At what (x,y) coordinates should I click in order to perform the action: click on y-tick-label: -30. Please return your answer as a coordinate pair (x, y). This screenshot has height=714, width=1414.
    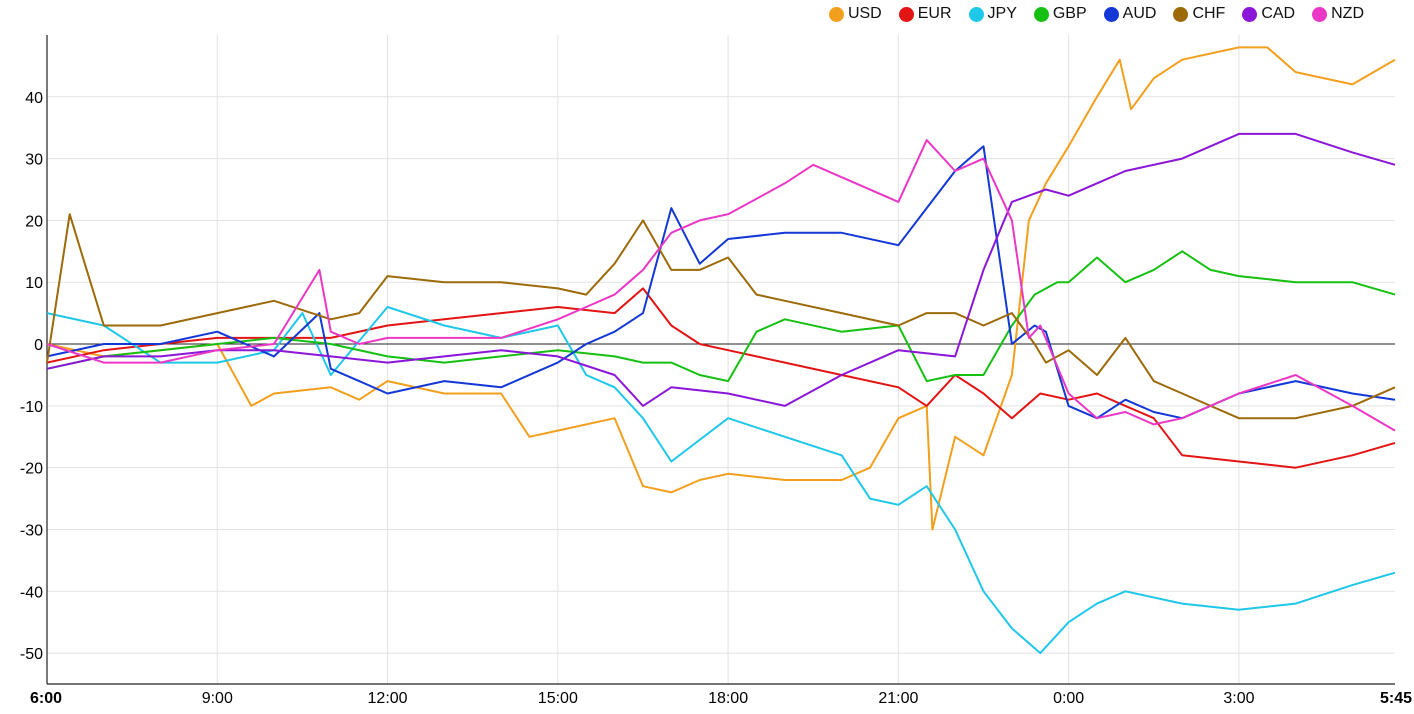
    Looking at the image, I should click on (31, 530).